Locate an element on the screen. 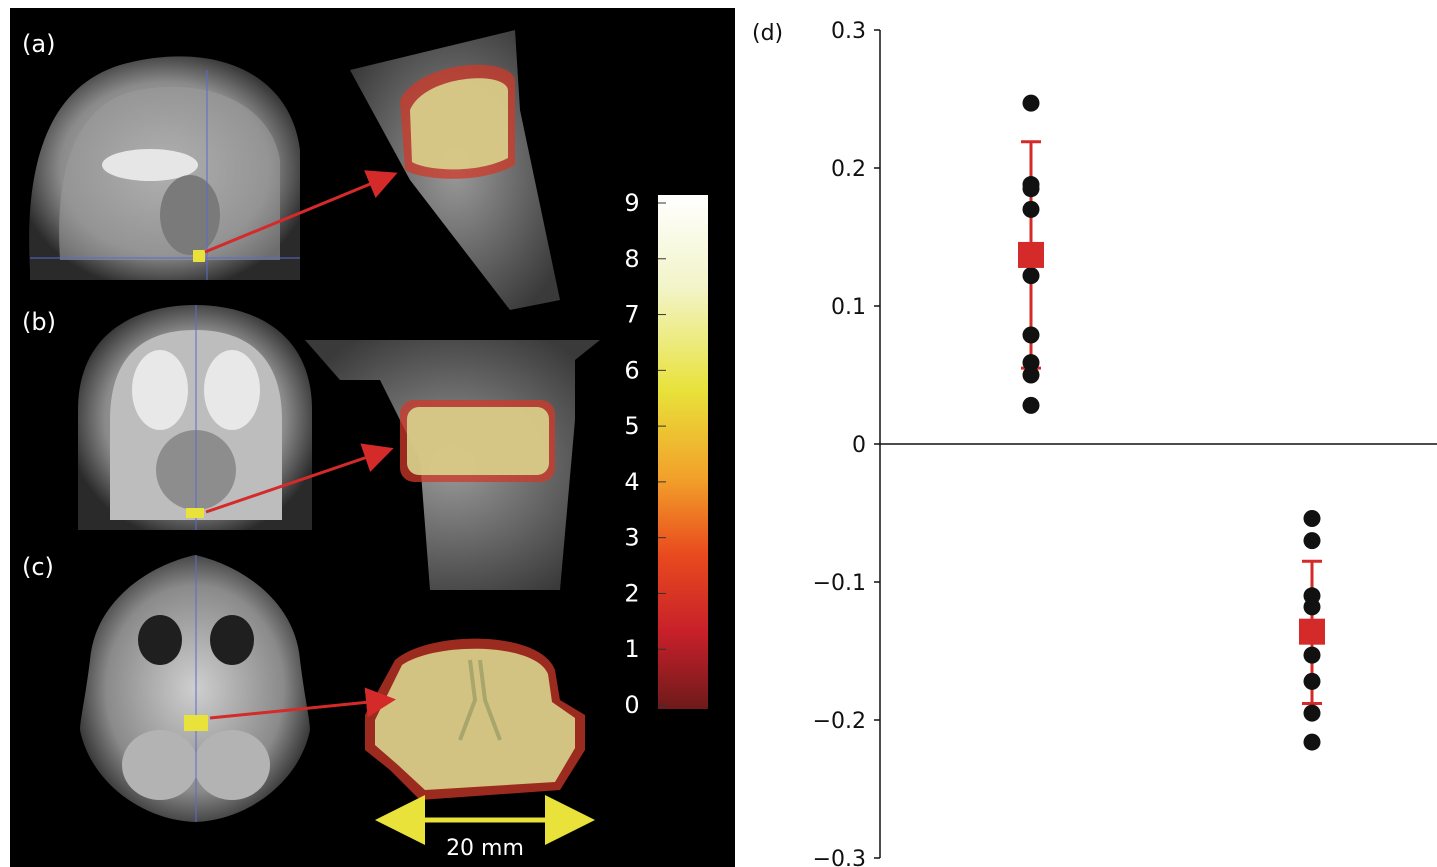 This screenshot has width=1437, height=867. colorbar-tick-label: 8 is located at coordinates (631, 259).